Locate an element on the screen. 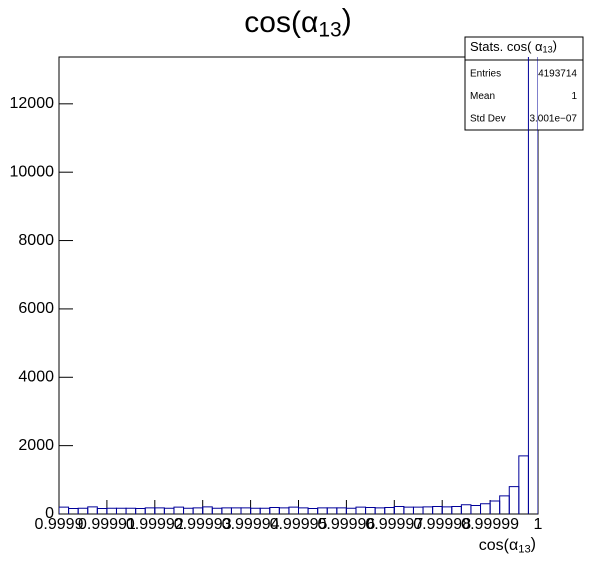  x-tick-label: 0.9999 is located at coordinates (59, 524).